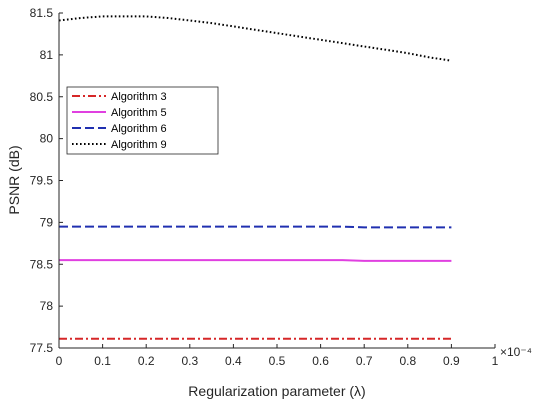 Image resolution: width=550 pixels, height=405 pixels. Describe the element at coordinates (495, 361) in the screenshot. I see `x-tick-label: 1` at that location.